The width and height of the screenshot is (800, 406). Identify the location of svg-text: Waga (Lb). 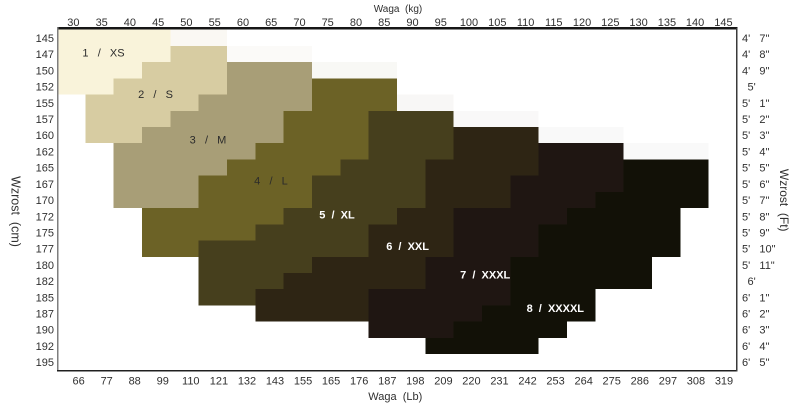
(395, 397).